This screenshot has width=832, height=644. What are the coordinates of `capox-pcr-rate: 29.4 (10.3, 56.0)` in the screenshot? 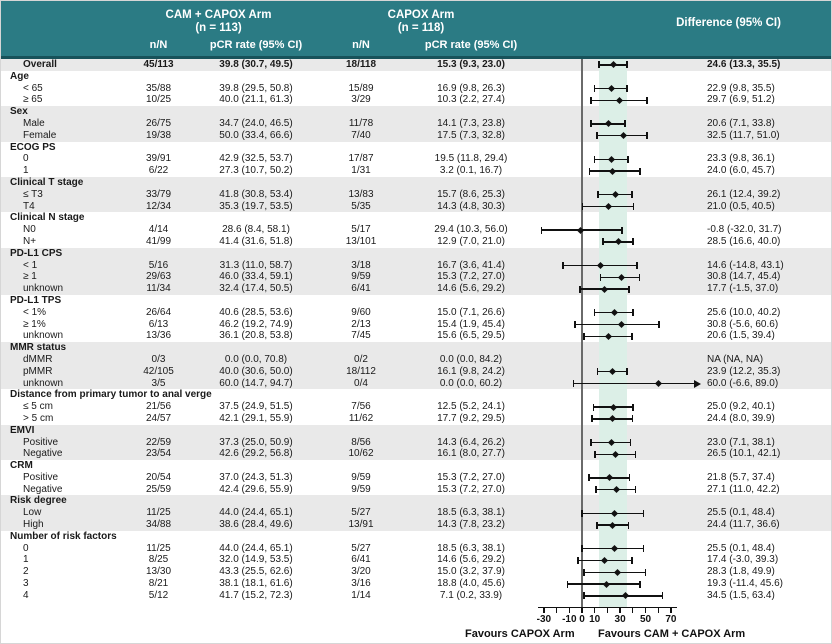 It's located at (471, 230).